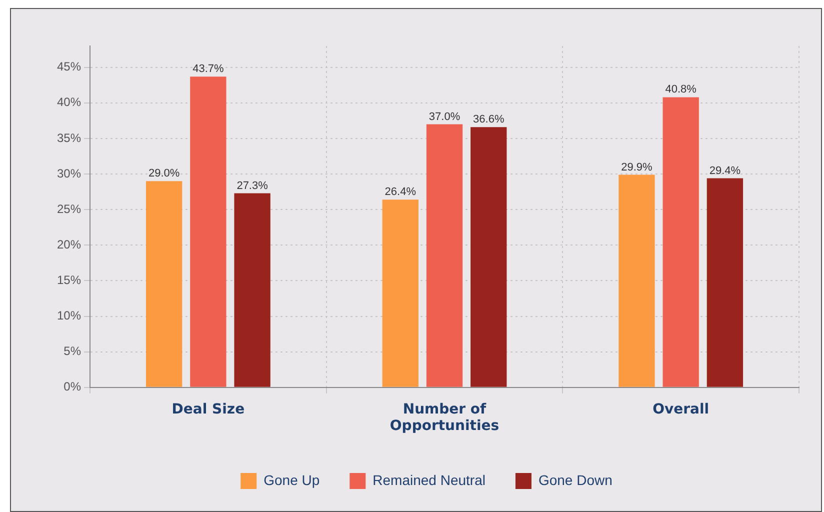 The image size is (824, 512). I want to click on data-label: 37.0%, so click(444, 116).